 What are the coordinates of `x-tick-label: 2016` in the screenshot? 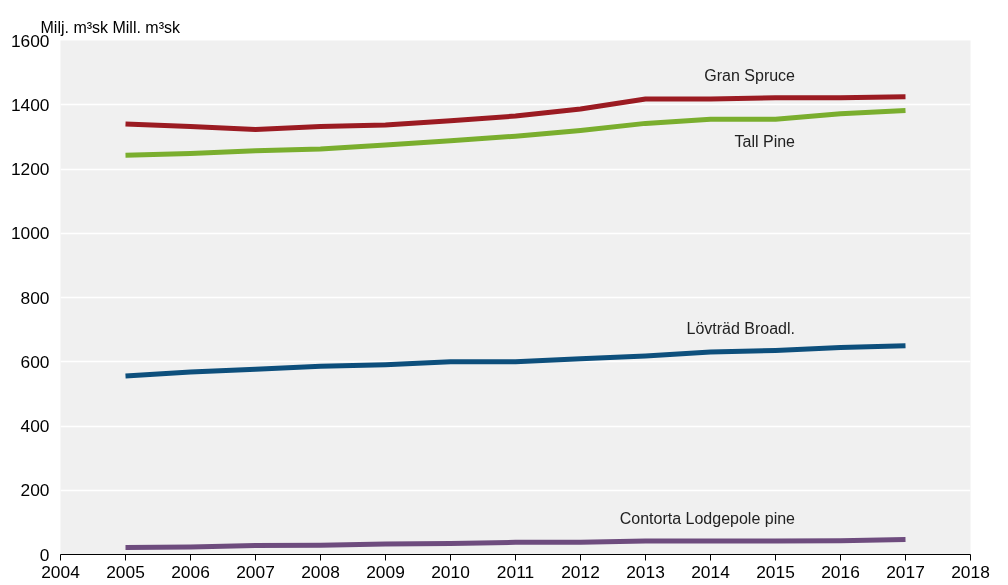 It's located at (840, 571).